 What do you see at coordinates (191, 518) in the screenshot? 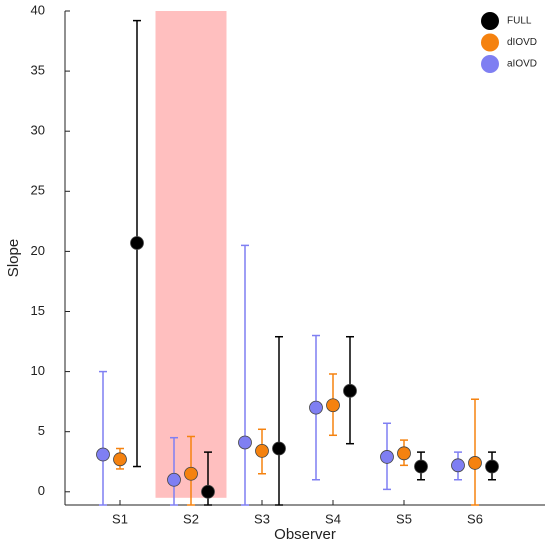
I see `x-tick-label: S2` at bounding box center [191, 518].